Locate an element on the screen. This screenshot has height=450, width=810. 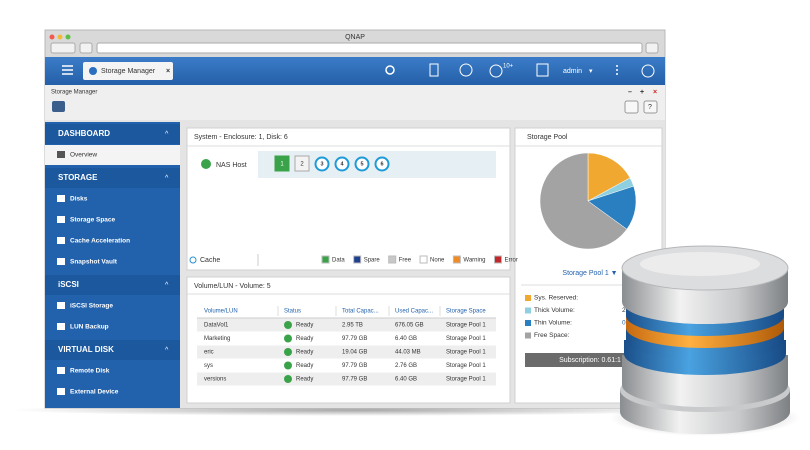
help-button is located at coordinates (650, 107).